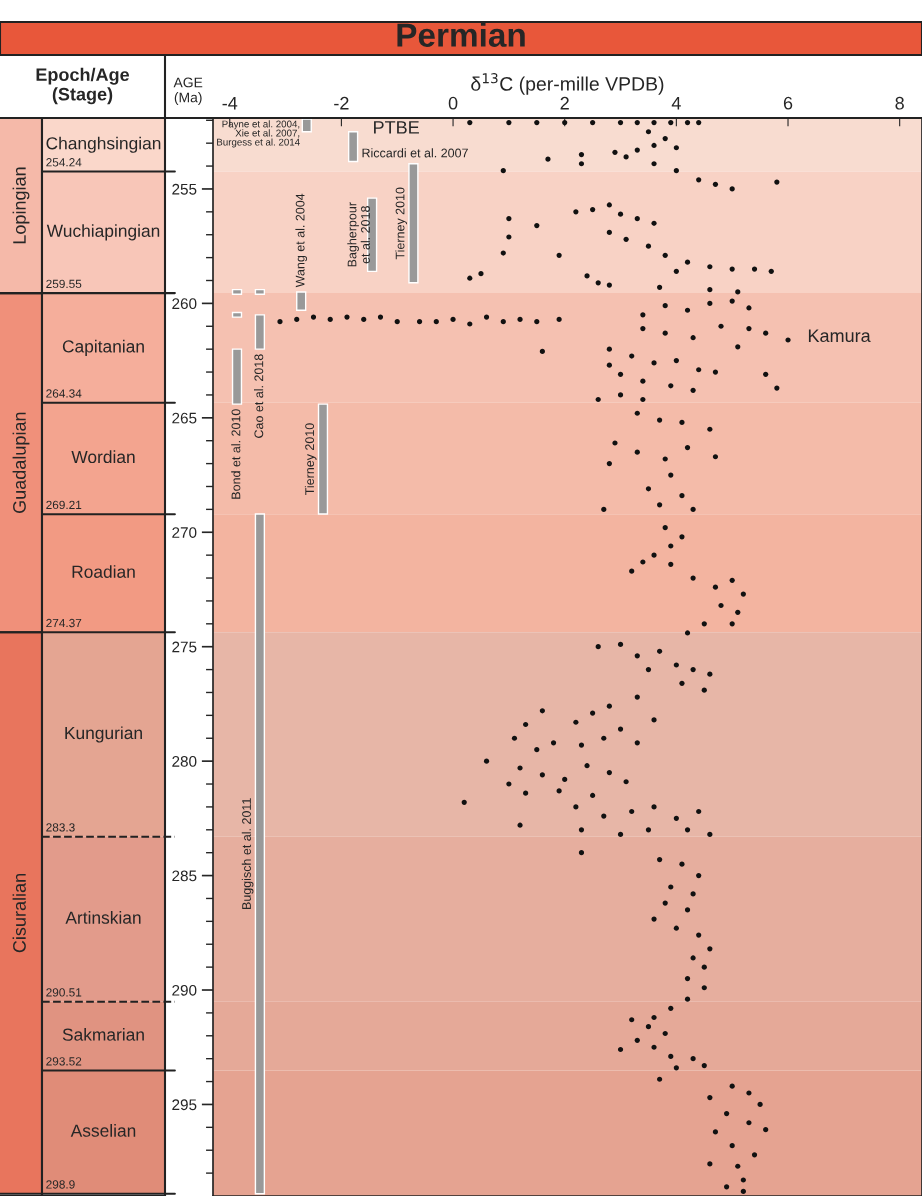 The image size is (922, 1196). What do you see at coordinates (396, 127) in the screenshot?
I see `annotation: PTBE` at bounding box center [396, 127].